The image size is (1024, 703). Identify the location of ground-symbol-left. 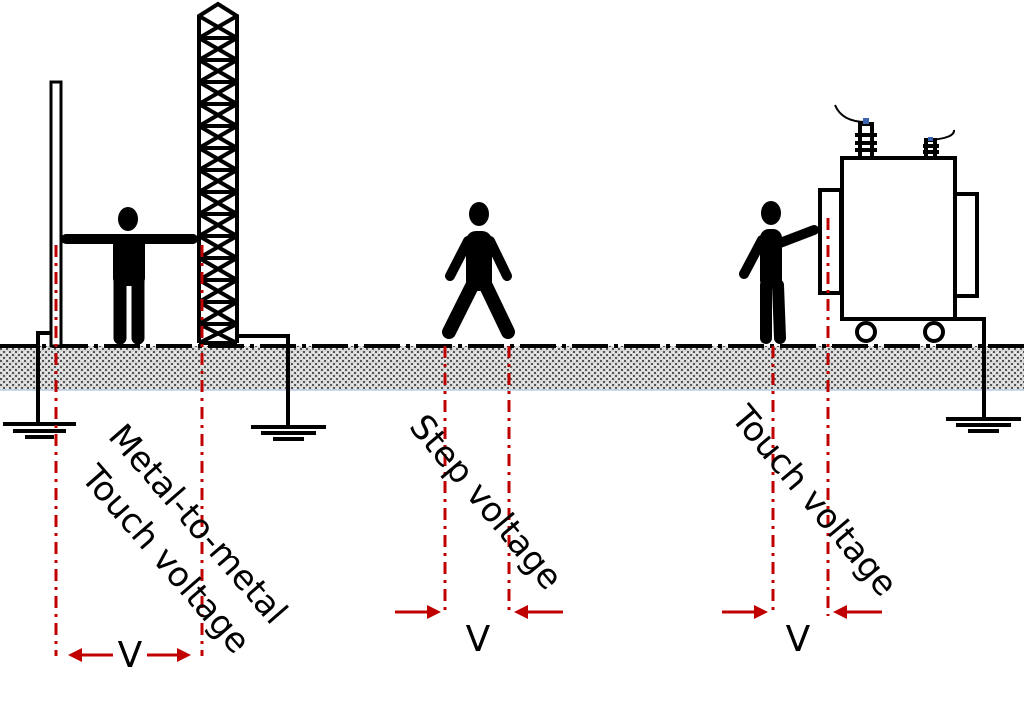
(39, 385).